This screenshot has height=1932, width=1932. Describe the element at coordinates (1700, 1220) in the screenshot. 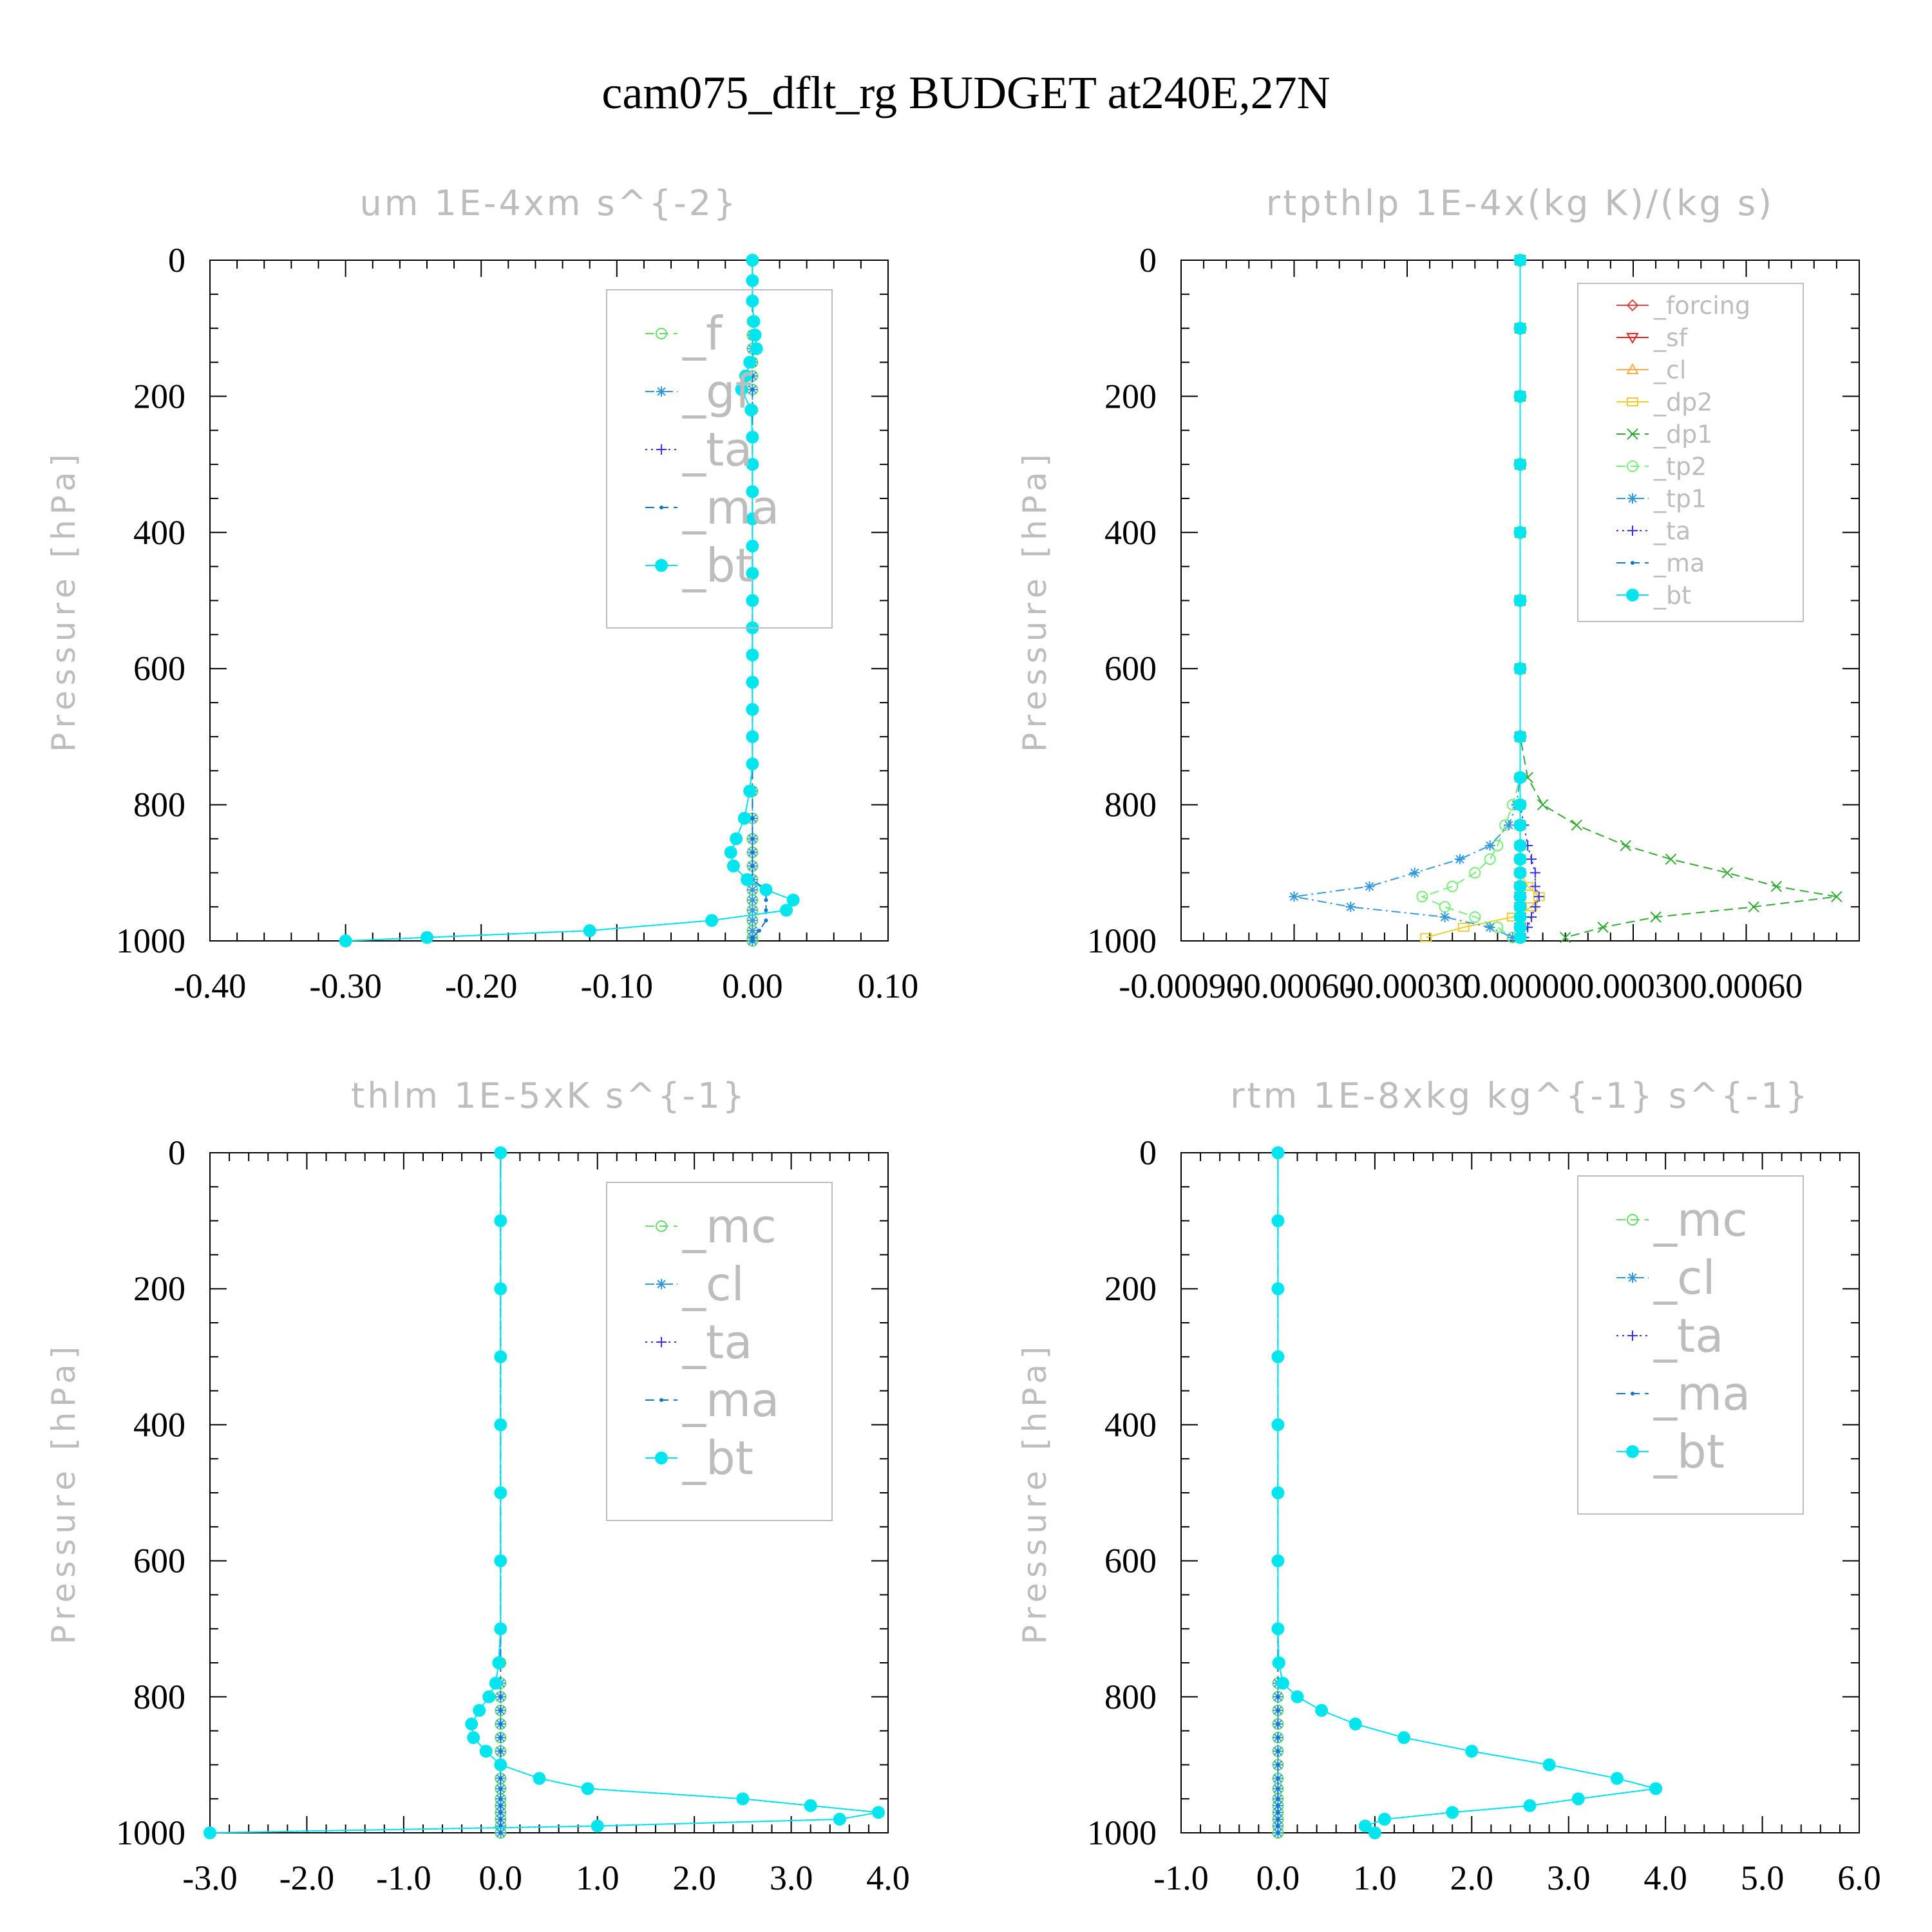

I see `legend-label: _mc` at that location.